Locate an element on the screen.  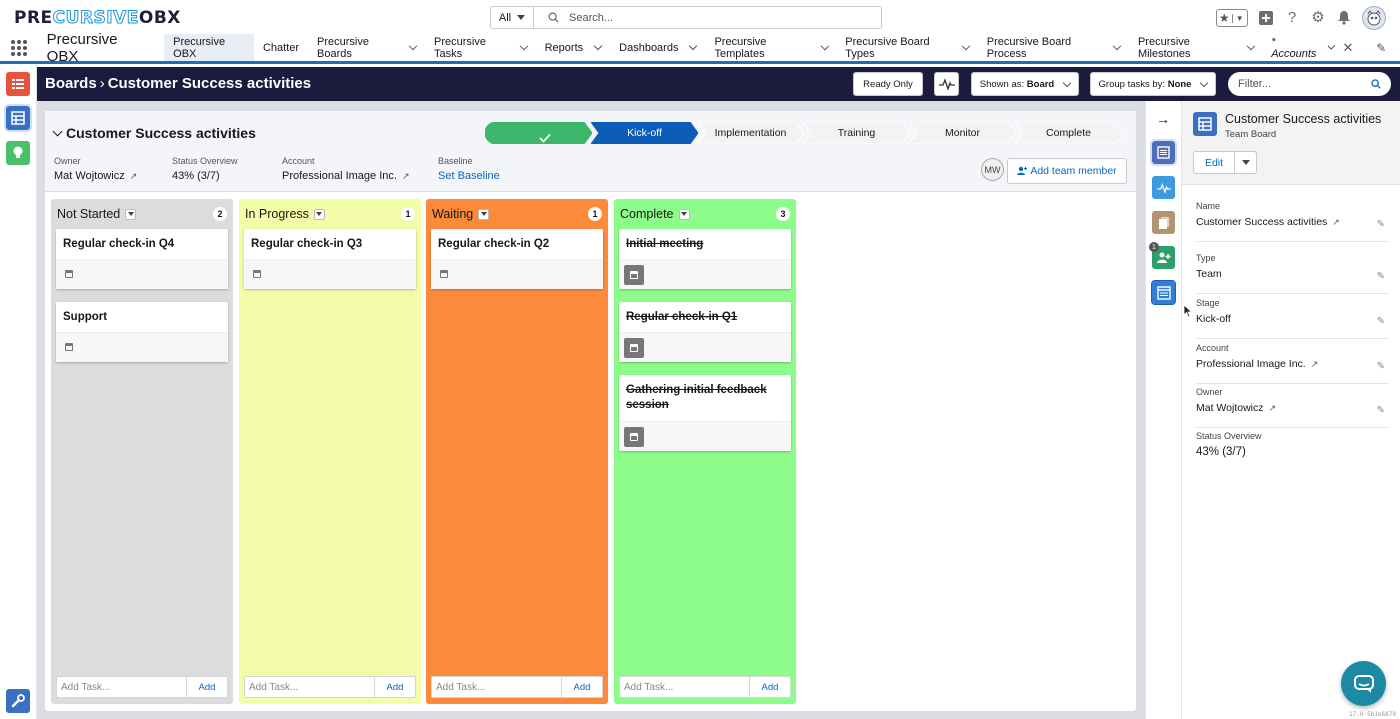
edit-nav-icon: ✎ is located at coordinates (1381, 47).